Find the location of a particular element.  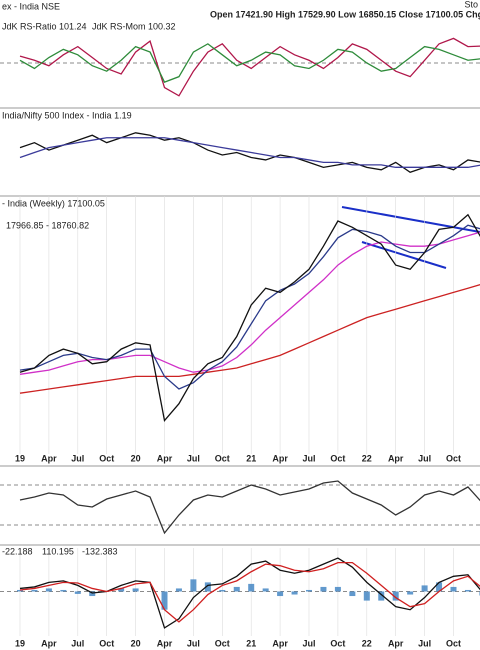

band-annotation: 17966.85 - 18760.82 is located at coordinates (47, 225).